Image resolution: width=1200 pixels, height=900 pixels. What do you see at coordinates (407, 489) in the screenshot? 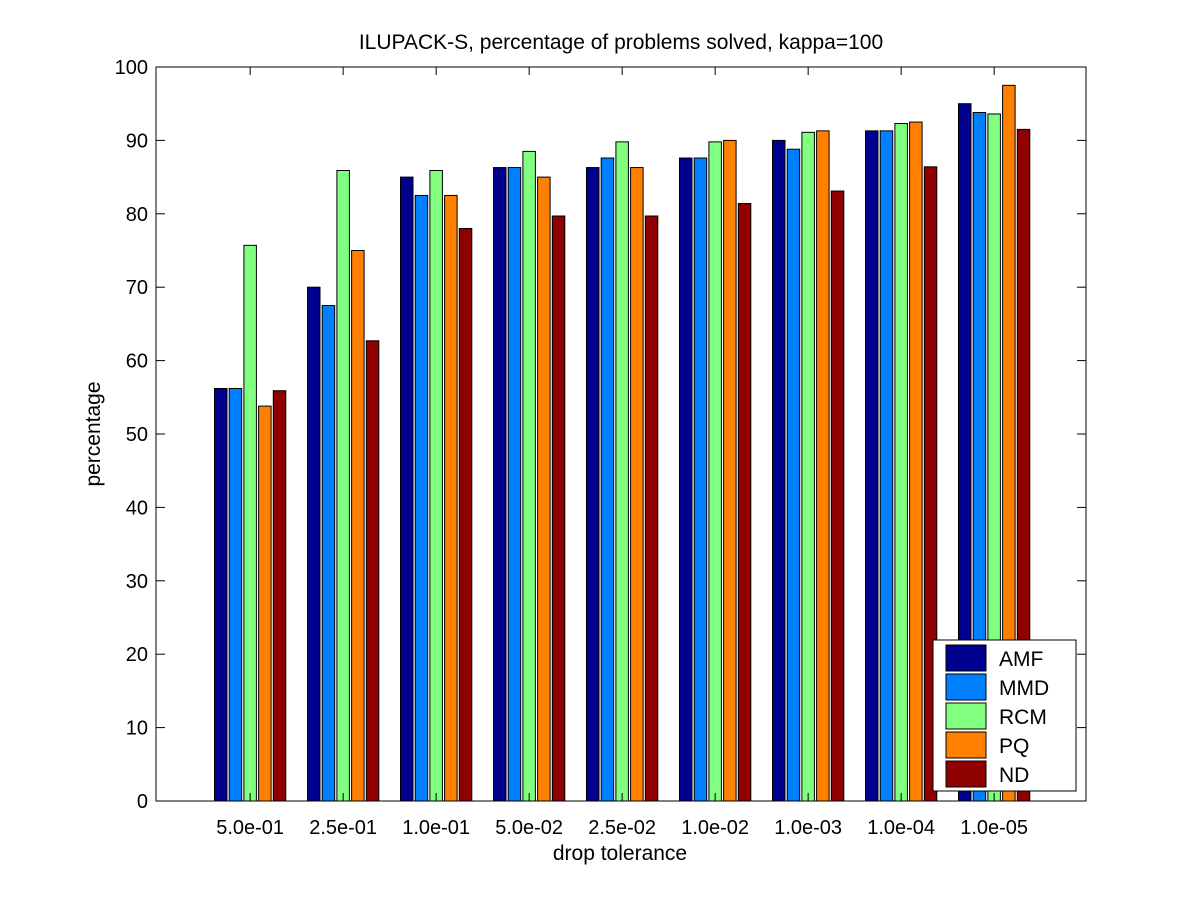
I see `bar-amf-1.0e-01` at bounding box center [407, 489].